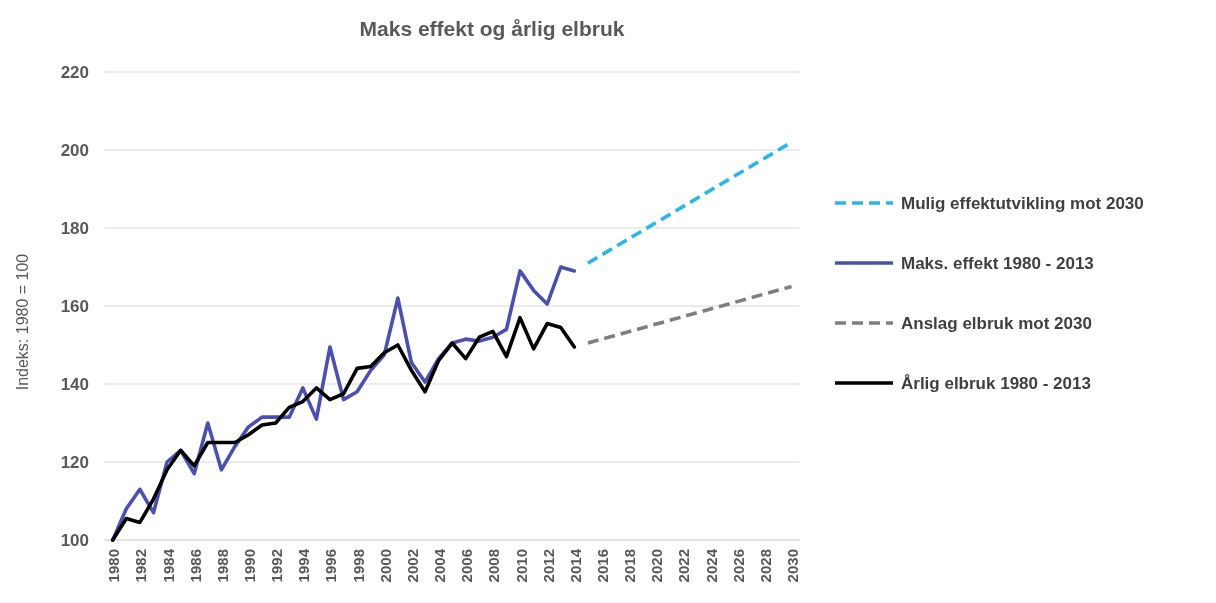 The image size is (1216, 603). Describe the element at coordinates (412, 566) in the screenshot. I see `x-tick-label: 2002` at that location.